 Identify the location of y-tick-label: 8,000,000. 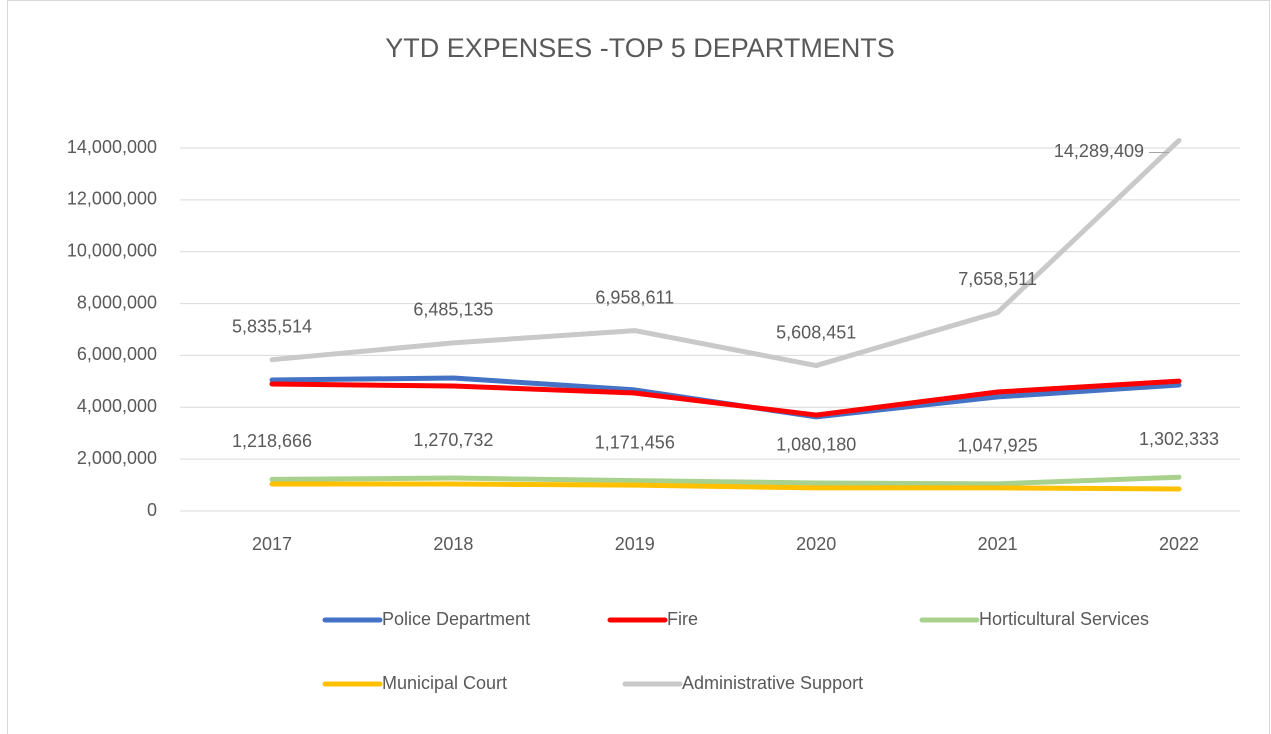
(117, 302).